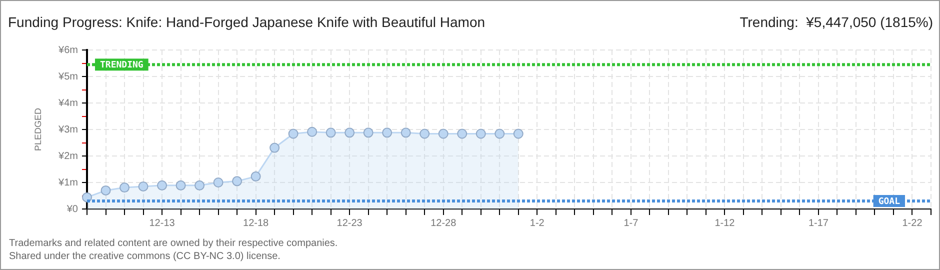 The height and width of the screenshot is (270, 940). Describe the element at coordinates (68, 76) in the screenshot. I see `y-tick-label: ¥5m` at that location.